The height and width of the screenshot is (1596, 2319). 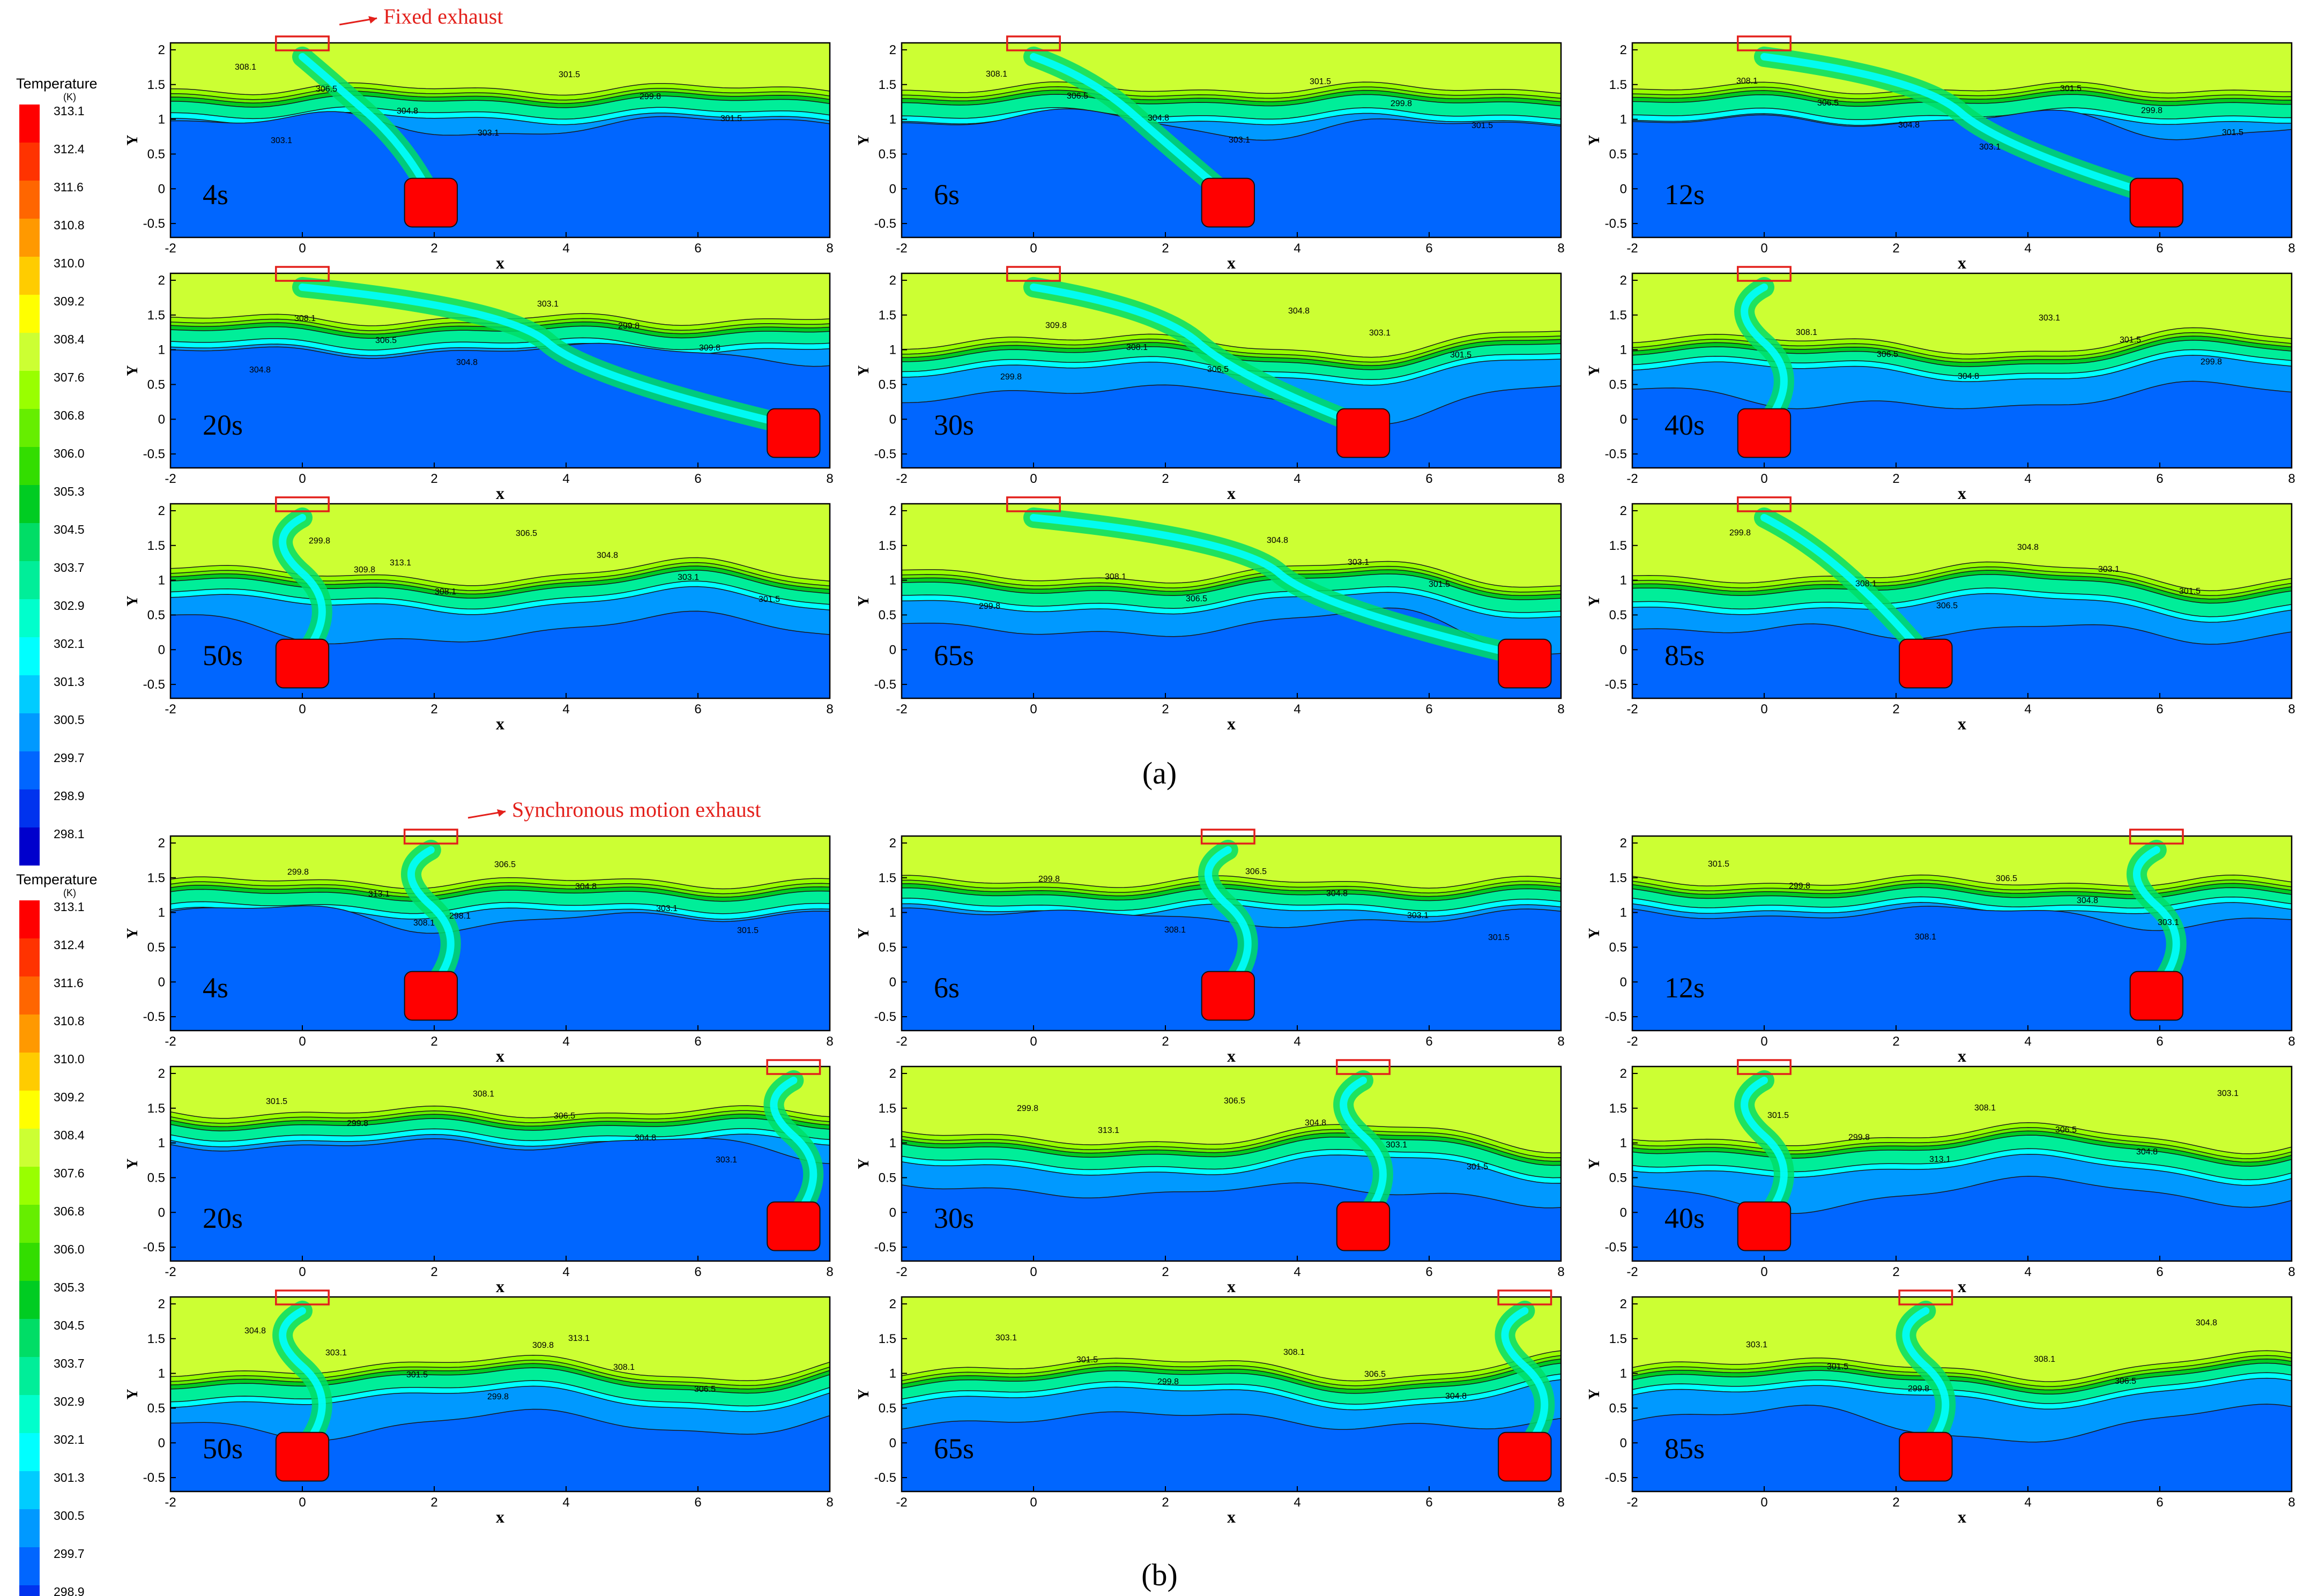 What do you see at coordinates (500, 601) in the screenshot?
I see `contour-plot-area: 309.8 308.1 306.5 304.8 303.1 301.5 299.8 313.1` at bounding box center [500, 601].